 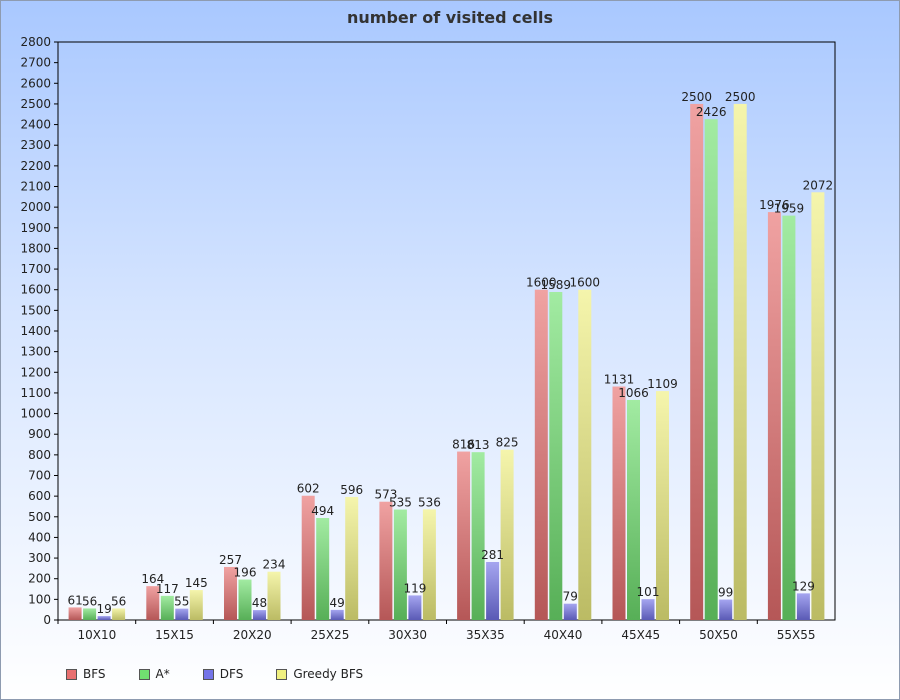 What do you see at coordinates (407, 635) in the screenshot?
I see `x-tick-label: 30X30` at bounding box center [407, 635].